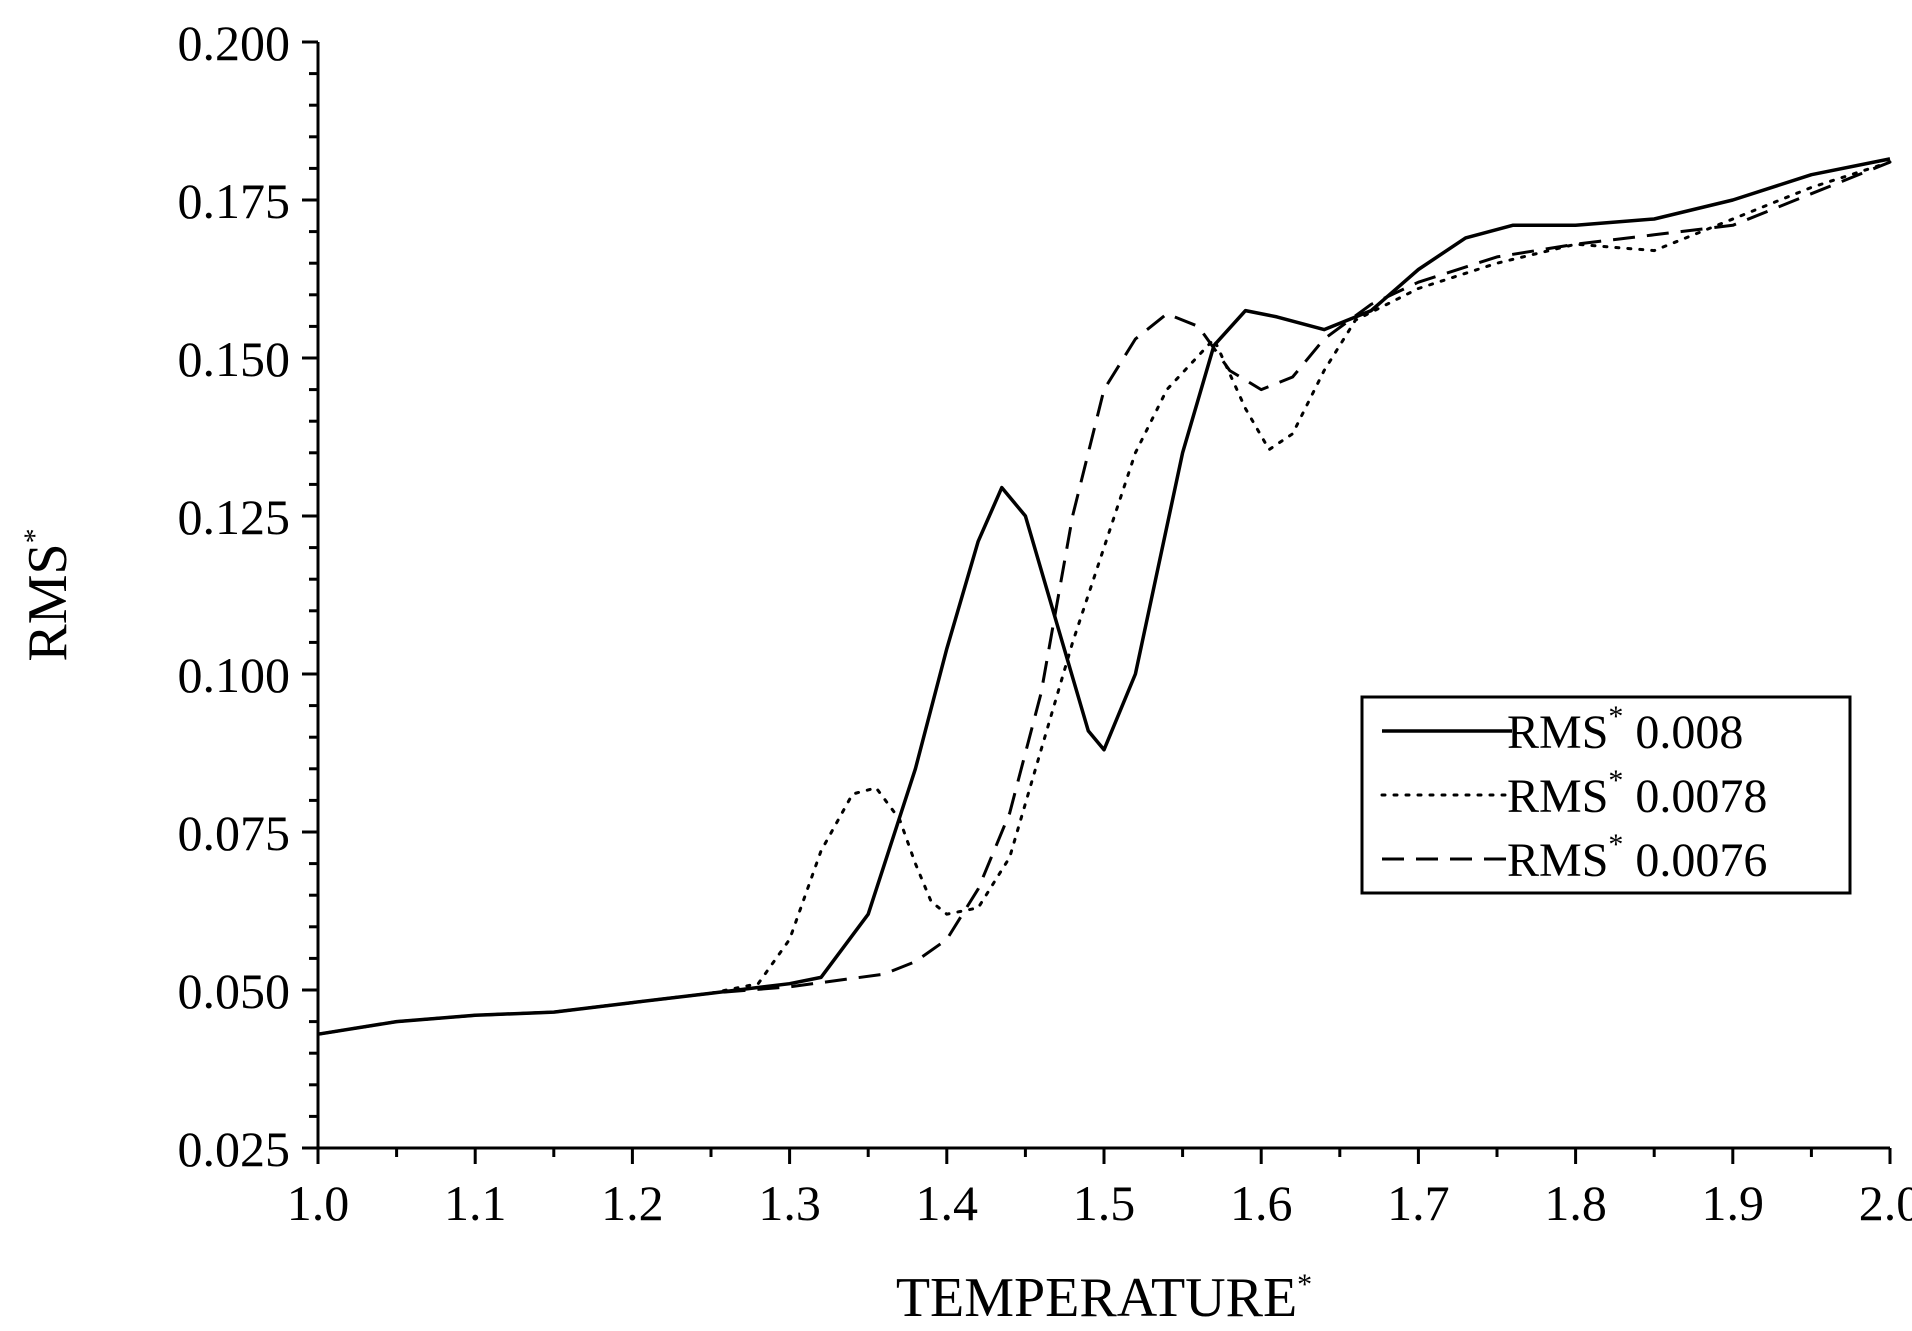  I want to click on y-tick-label: 0.025, so click(234, 1149).